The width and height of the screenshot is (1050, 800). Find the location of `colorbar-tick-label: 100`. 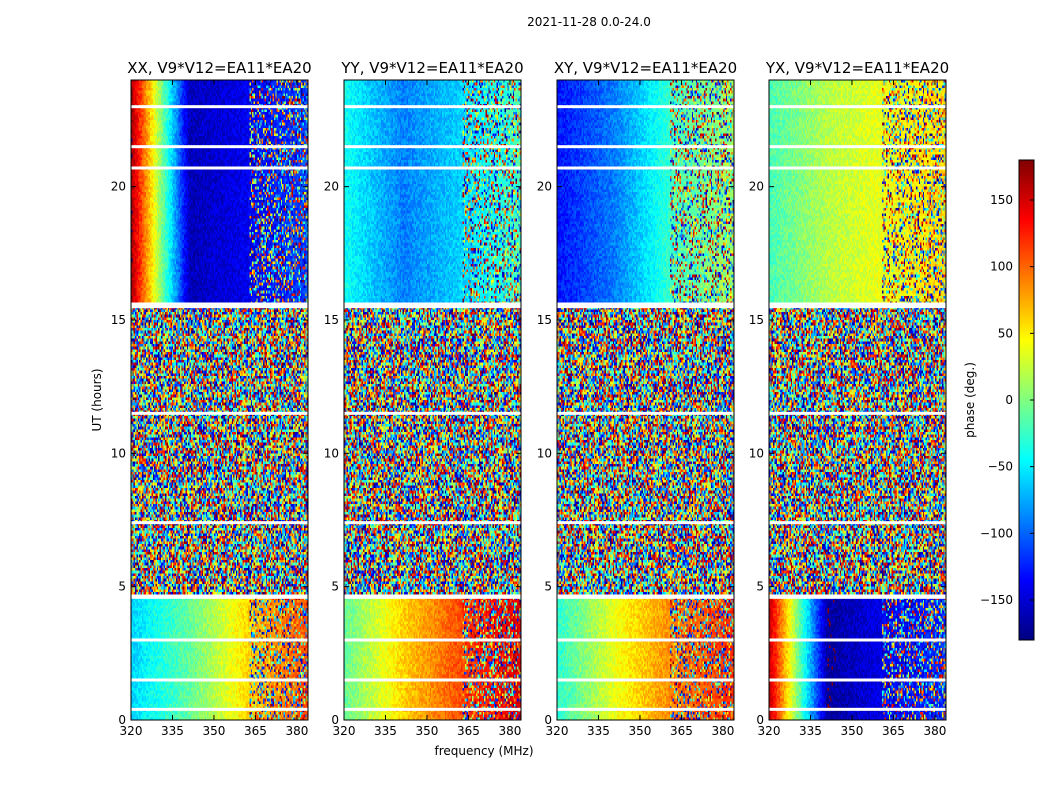

colorbar-tick-label: 100 is located at coordinates (1001, 267).